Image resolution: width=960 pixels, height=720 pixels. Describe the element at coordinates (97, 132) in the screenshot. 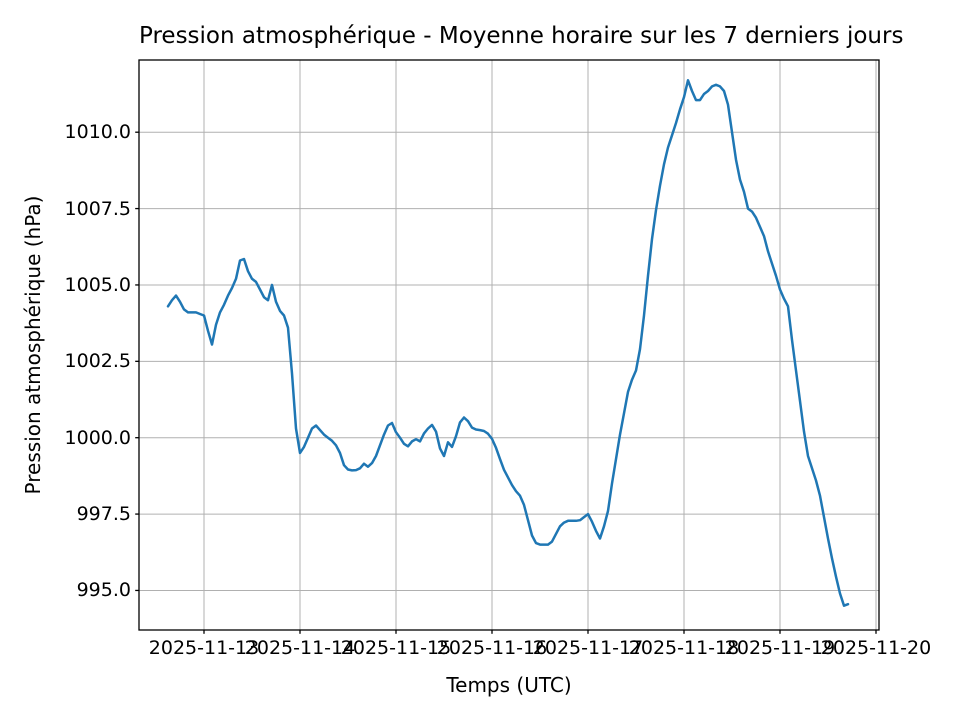

I see `y-tick-label: 1010.0` at that location.